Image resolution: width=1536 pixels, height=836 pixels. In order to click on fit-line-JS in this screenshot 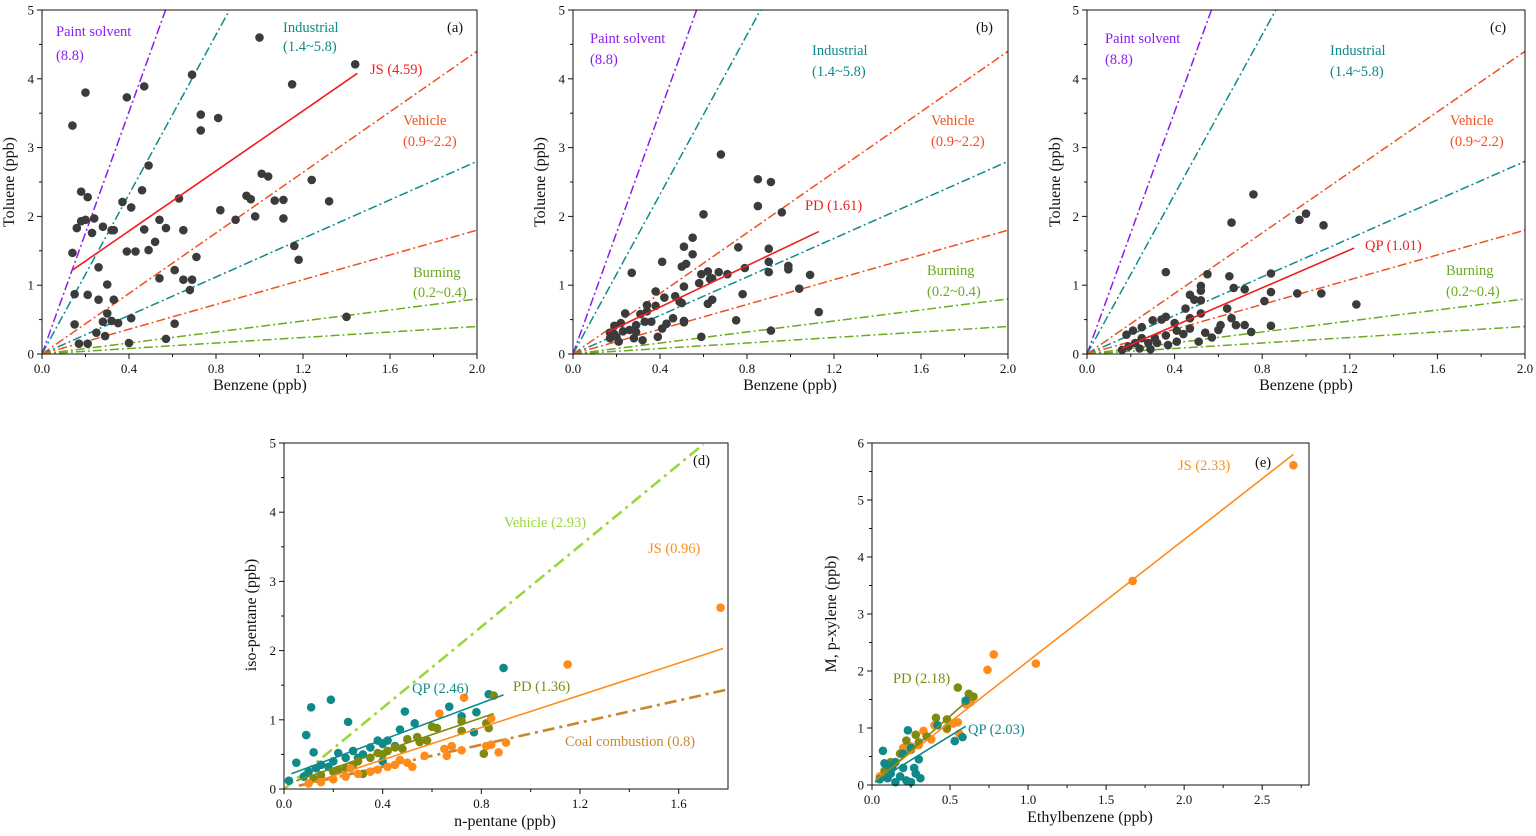, I will do `click(513, 717)`.